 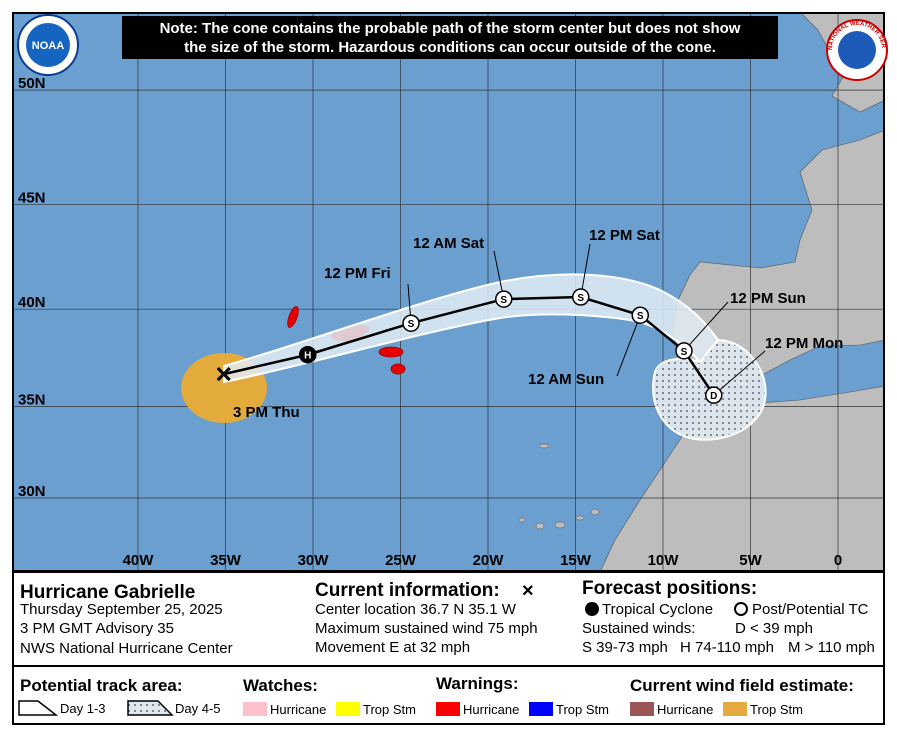 I want to click on legend-title: Watches:, so click(x=280, y=685).